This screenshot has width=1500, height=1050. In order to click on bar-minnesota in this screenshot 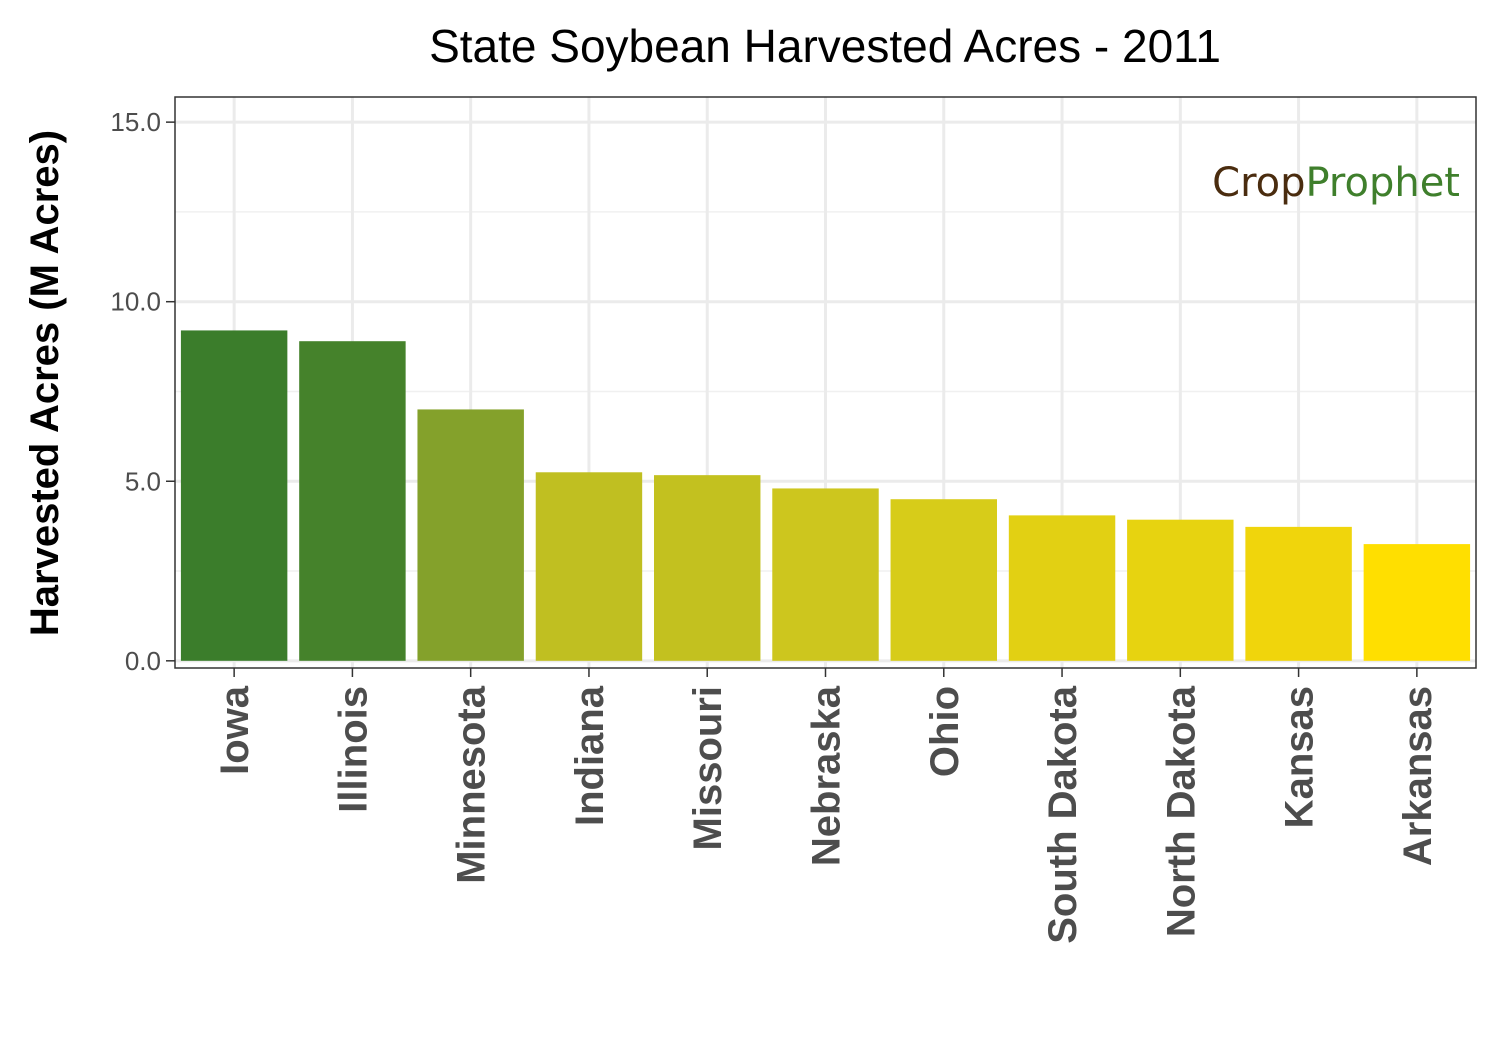, I will do `click(470, 535)`.